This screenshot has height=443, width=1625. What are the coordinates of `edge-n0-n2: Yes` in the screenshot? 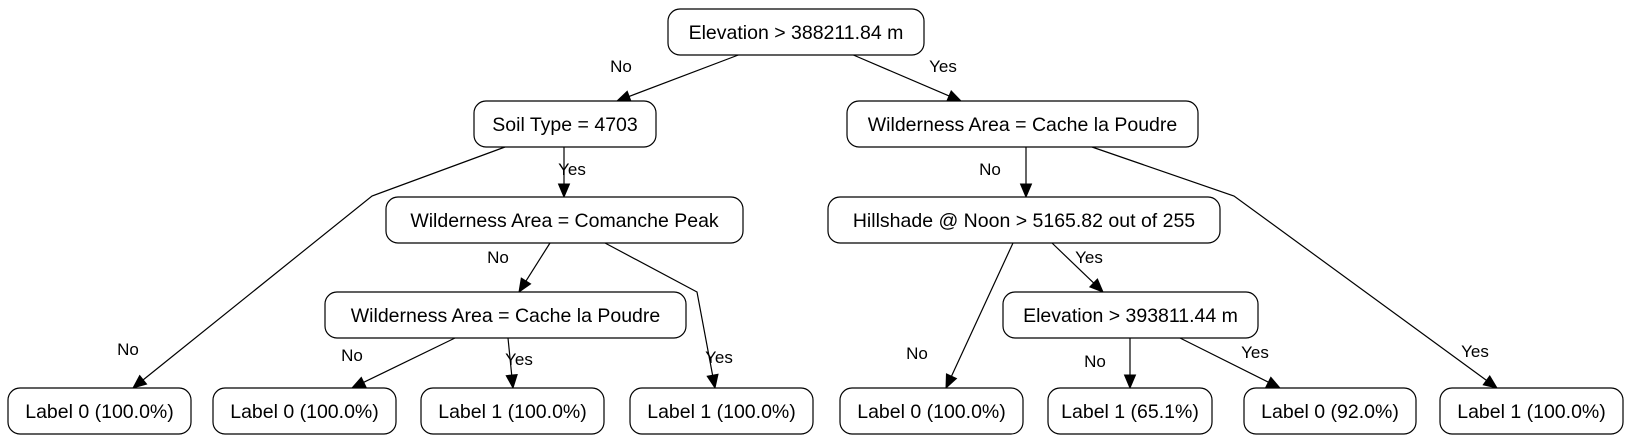 It's located at (906, 77).